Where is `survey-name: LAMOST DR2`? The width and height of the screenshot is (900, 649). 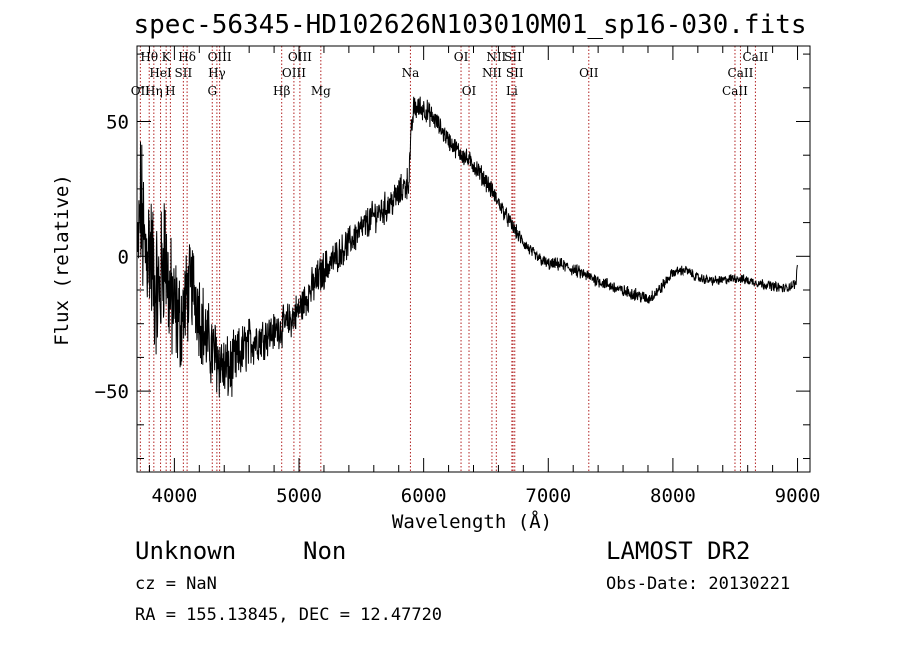
survey-name: LAMOST DR2 is located at coordinates (678, 551).